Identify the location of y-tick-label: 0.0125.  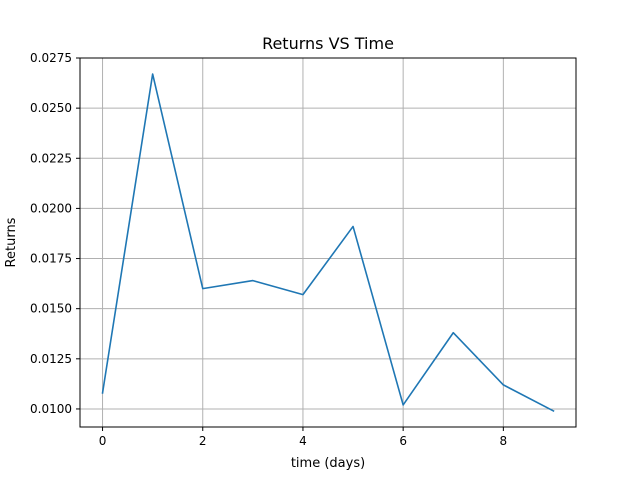
(51, 359).